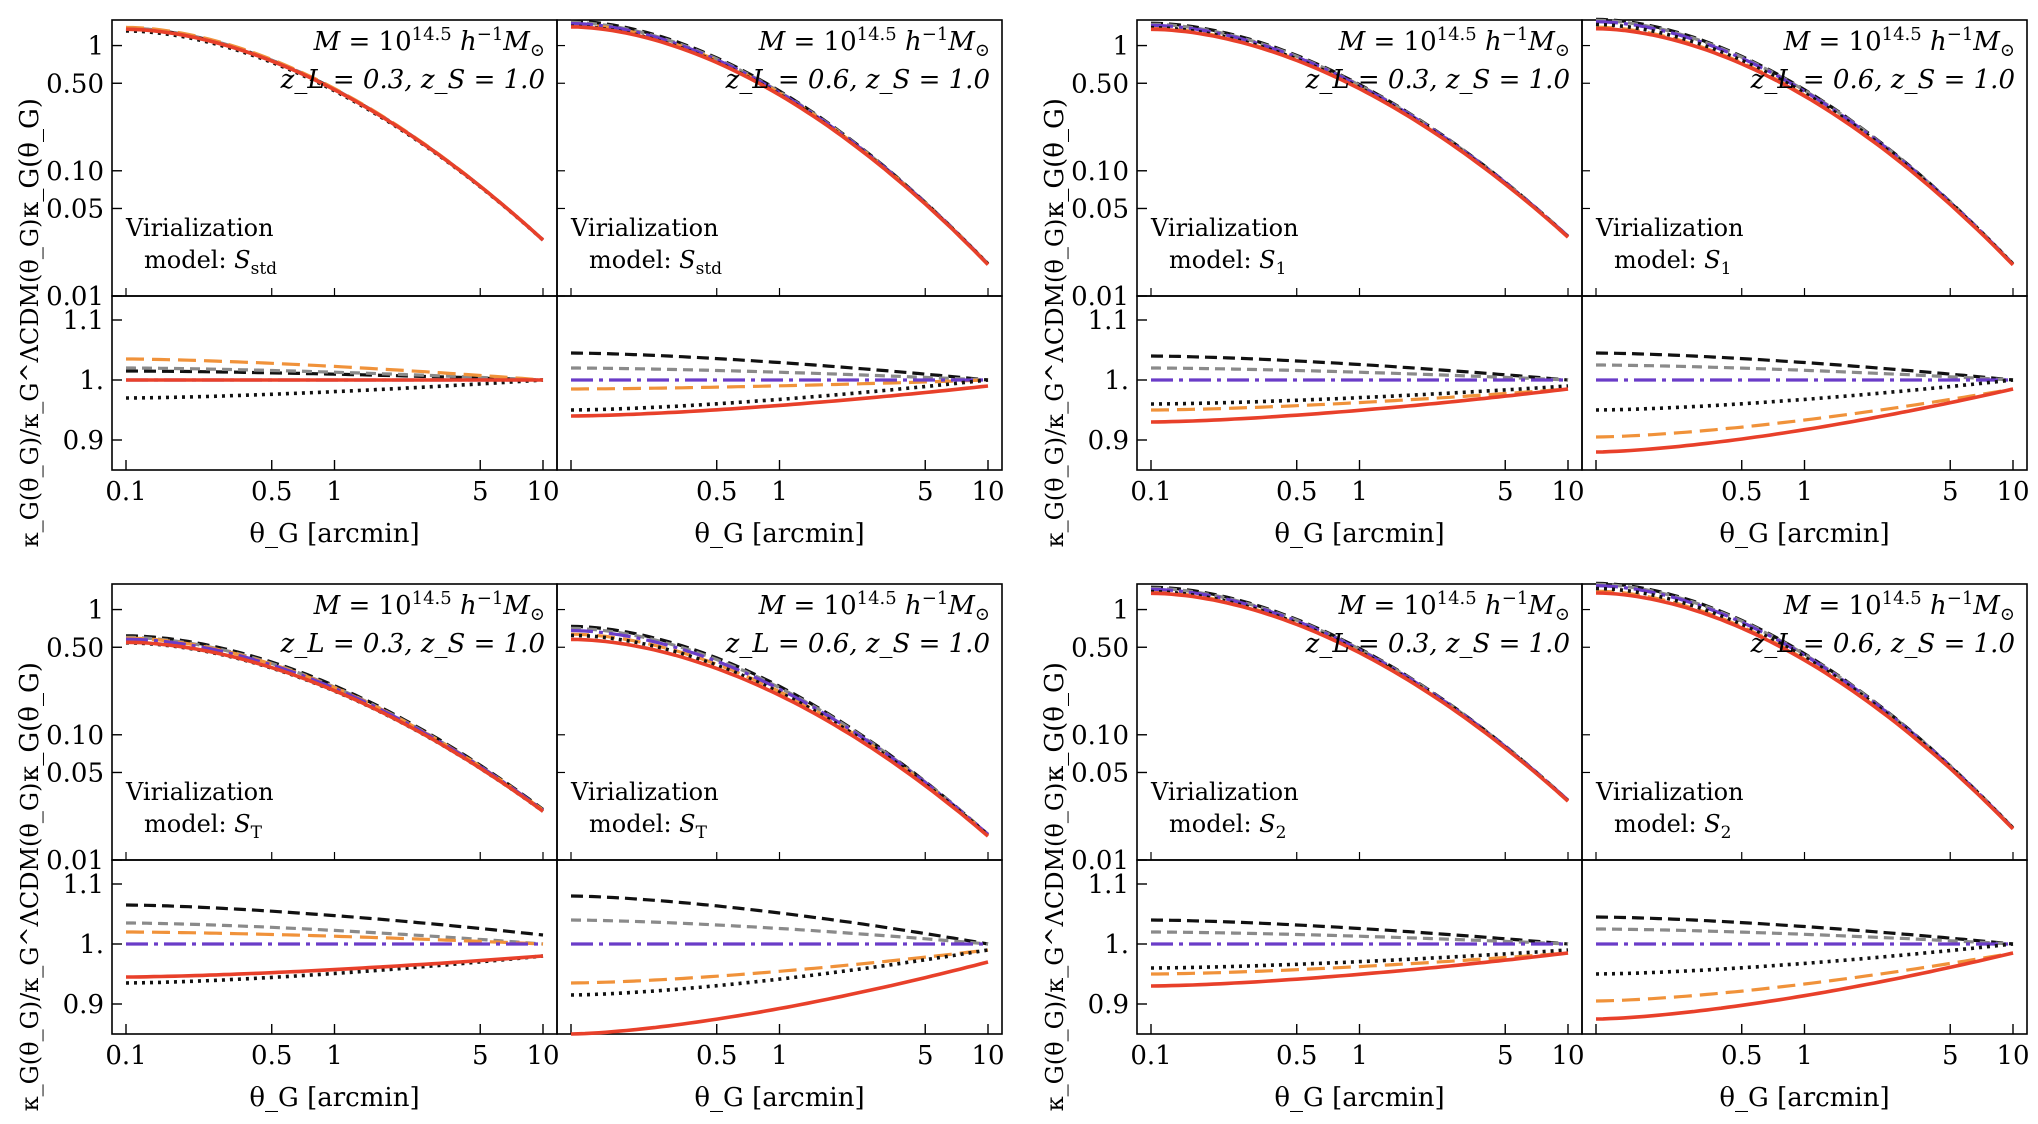 The height and width of the screenshot is (1124, 2038). I want to click on redshift-annotation: z_L = 0.3, z_S = 1.0, so click(1437, 644).